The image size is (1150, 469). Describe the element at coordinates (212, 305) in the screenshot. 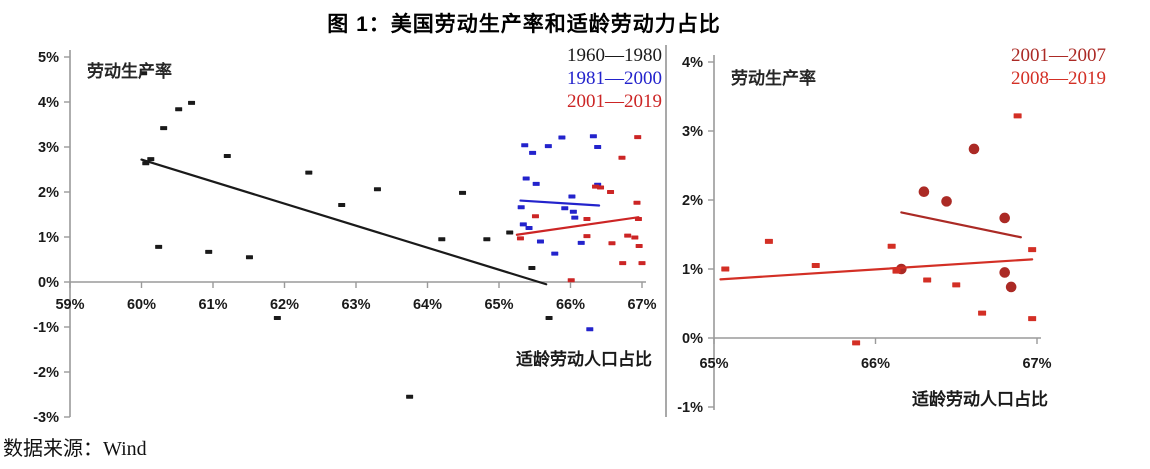

I see `left-x-tick-label: 61%` at that location.